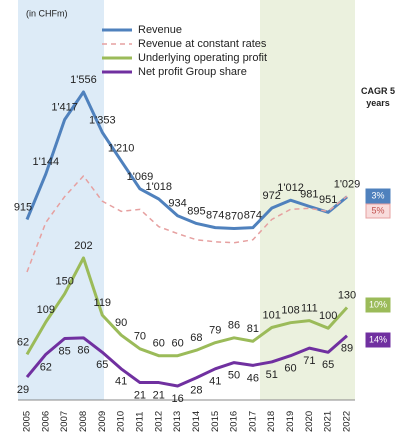  What do you see at coordinates (328, 316) in the screenshot?
I see `data-label: 100` at bounding box center [328, 316].